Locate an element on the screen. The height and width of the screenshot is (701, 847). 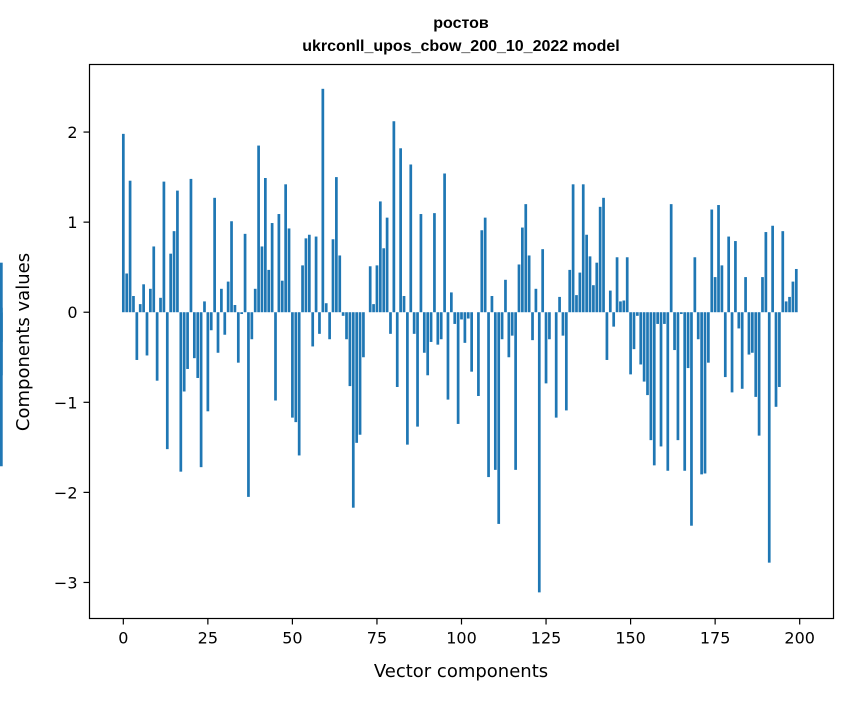
x-tick-label: 75 is located at coordinates (377, 638).